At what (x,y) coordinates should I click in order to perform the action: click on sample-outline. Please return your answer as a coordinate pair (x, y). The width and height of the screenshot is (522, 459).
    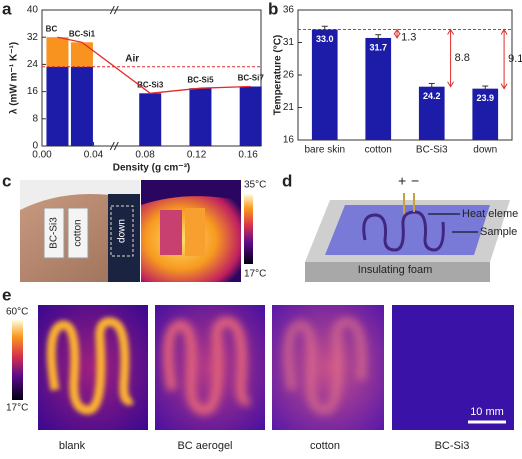
    Looking at the image, I should click on (122, 231).